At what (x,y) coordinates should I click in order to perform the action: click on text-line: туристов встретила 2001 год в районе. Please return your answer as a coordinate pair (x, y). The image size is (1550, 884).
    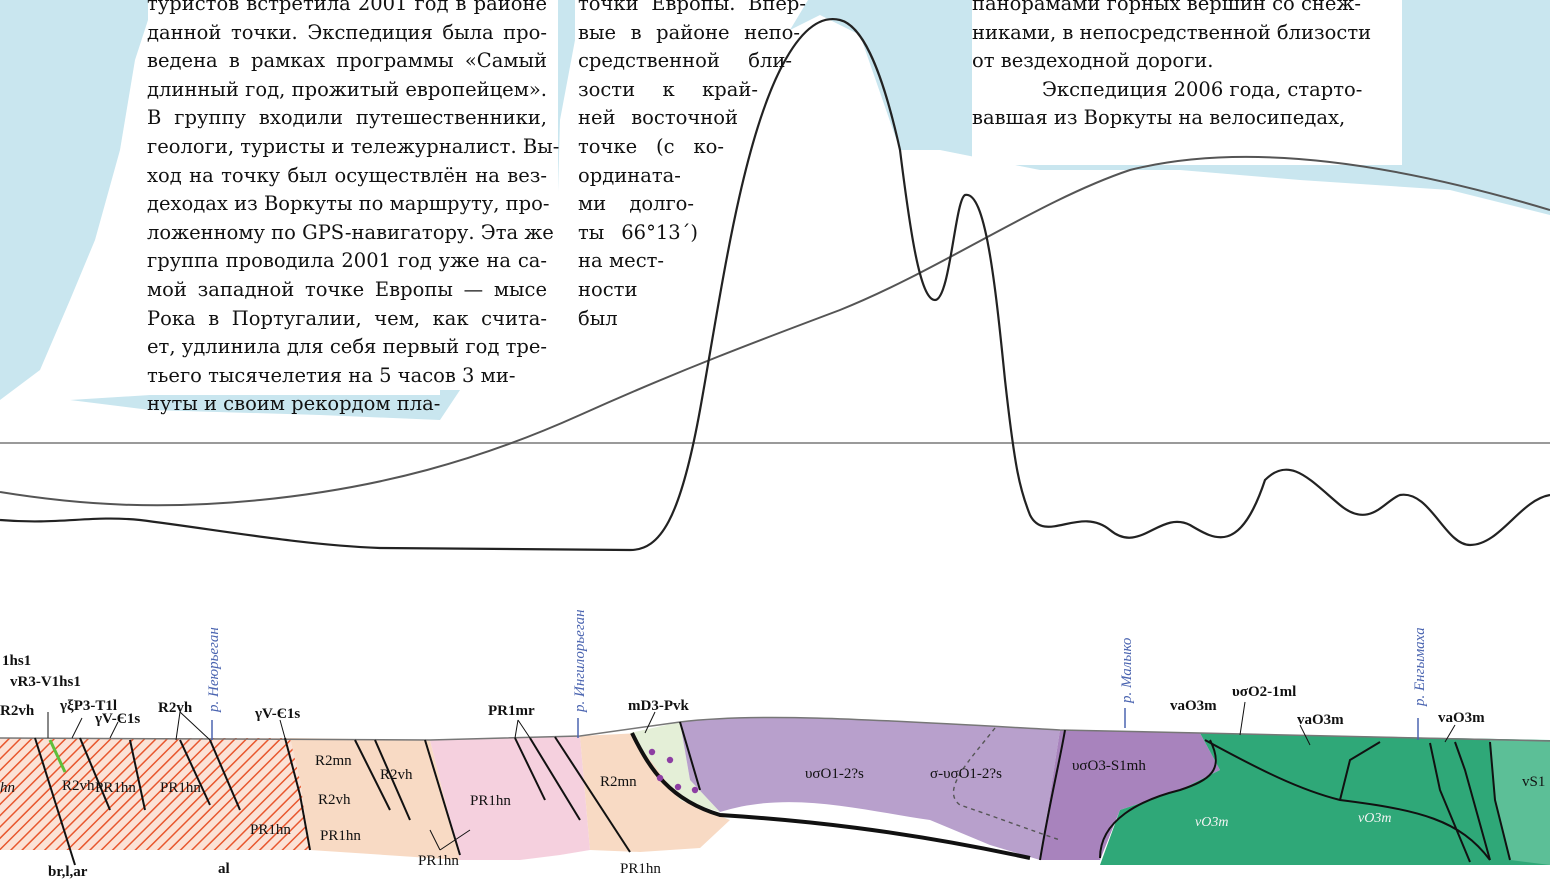
    Looking at the image, I should click on (347, 7).